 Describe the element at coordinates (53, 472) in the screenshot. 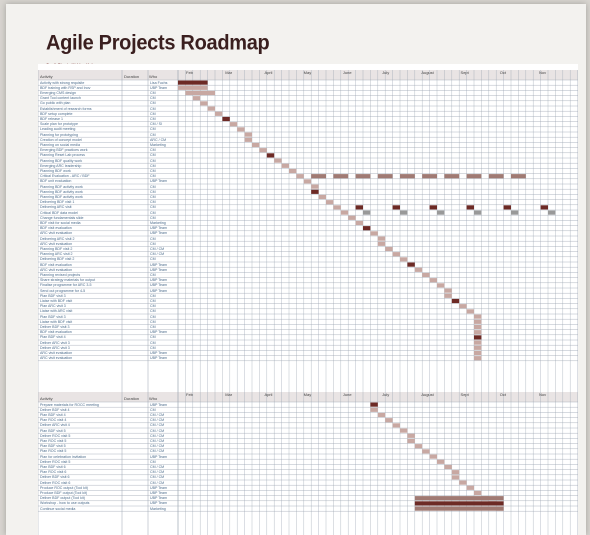

I see `activity-label: Plan ROC visit 6` at that location.